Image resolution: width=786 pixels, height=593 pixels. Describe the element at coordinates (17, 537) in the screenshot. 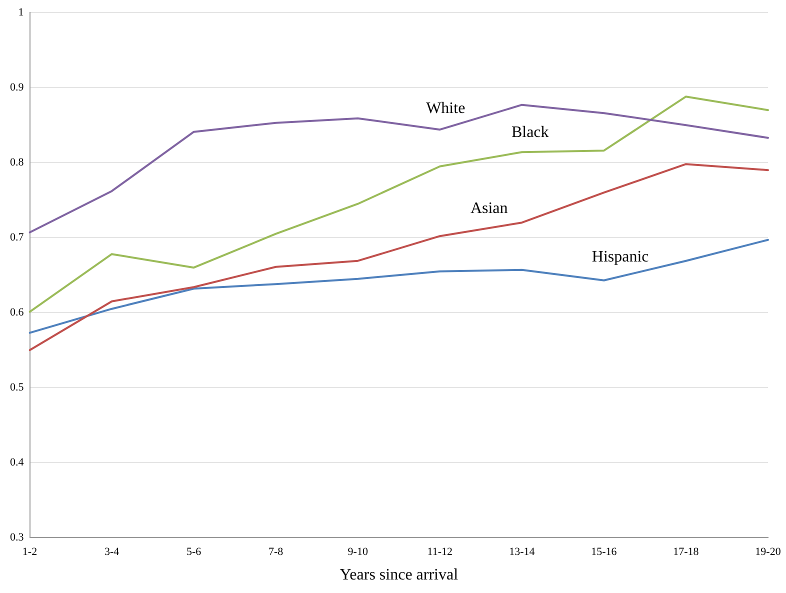

I see `y-tick-label: 0.3` at that location.